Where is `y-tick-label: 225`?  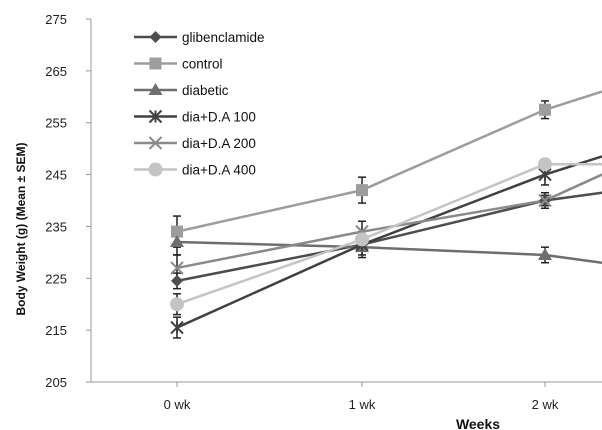 y-tick-label: 225 is located at coordinates (56, 278).